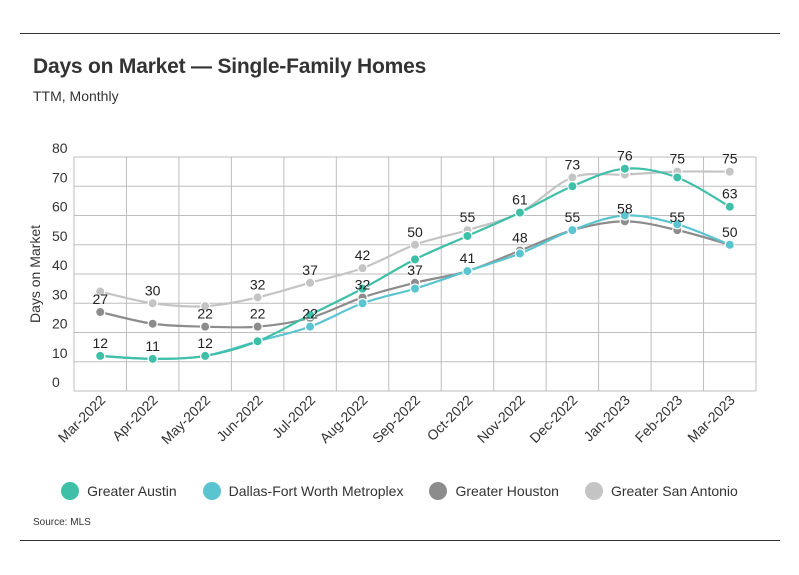  Describe the element at coordinates (56, 382) in the screenshot. I see `y-tick-label: 0` at that location.